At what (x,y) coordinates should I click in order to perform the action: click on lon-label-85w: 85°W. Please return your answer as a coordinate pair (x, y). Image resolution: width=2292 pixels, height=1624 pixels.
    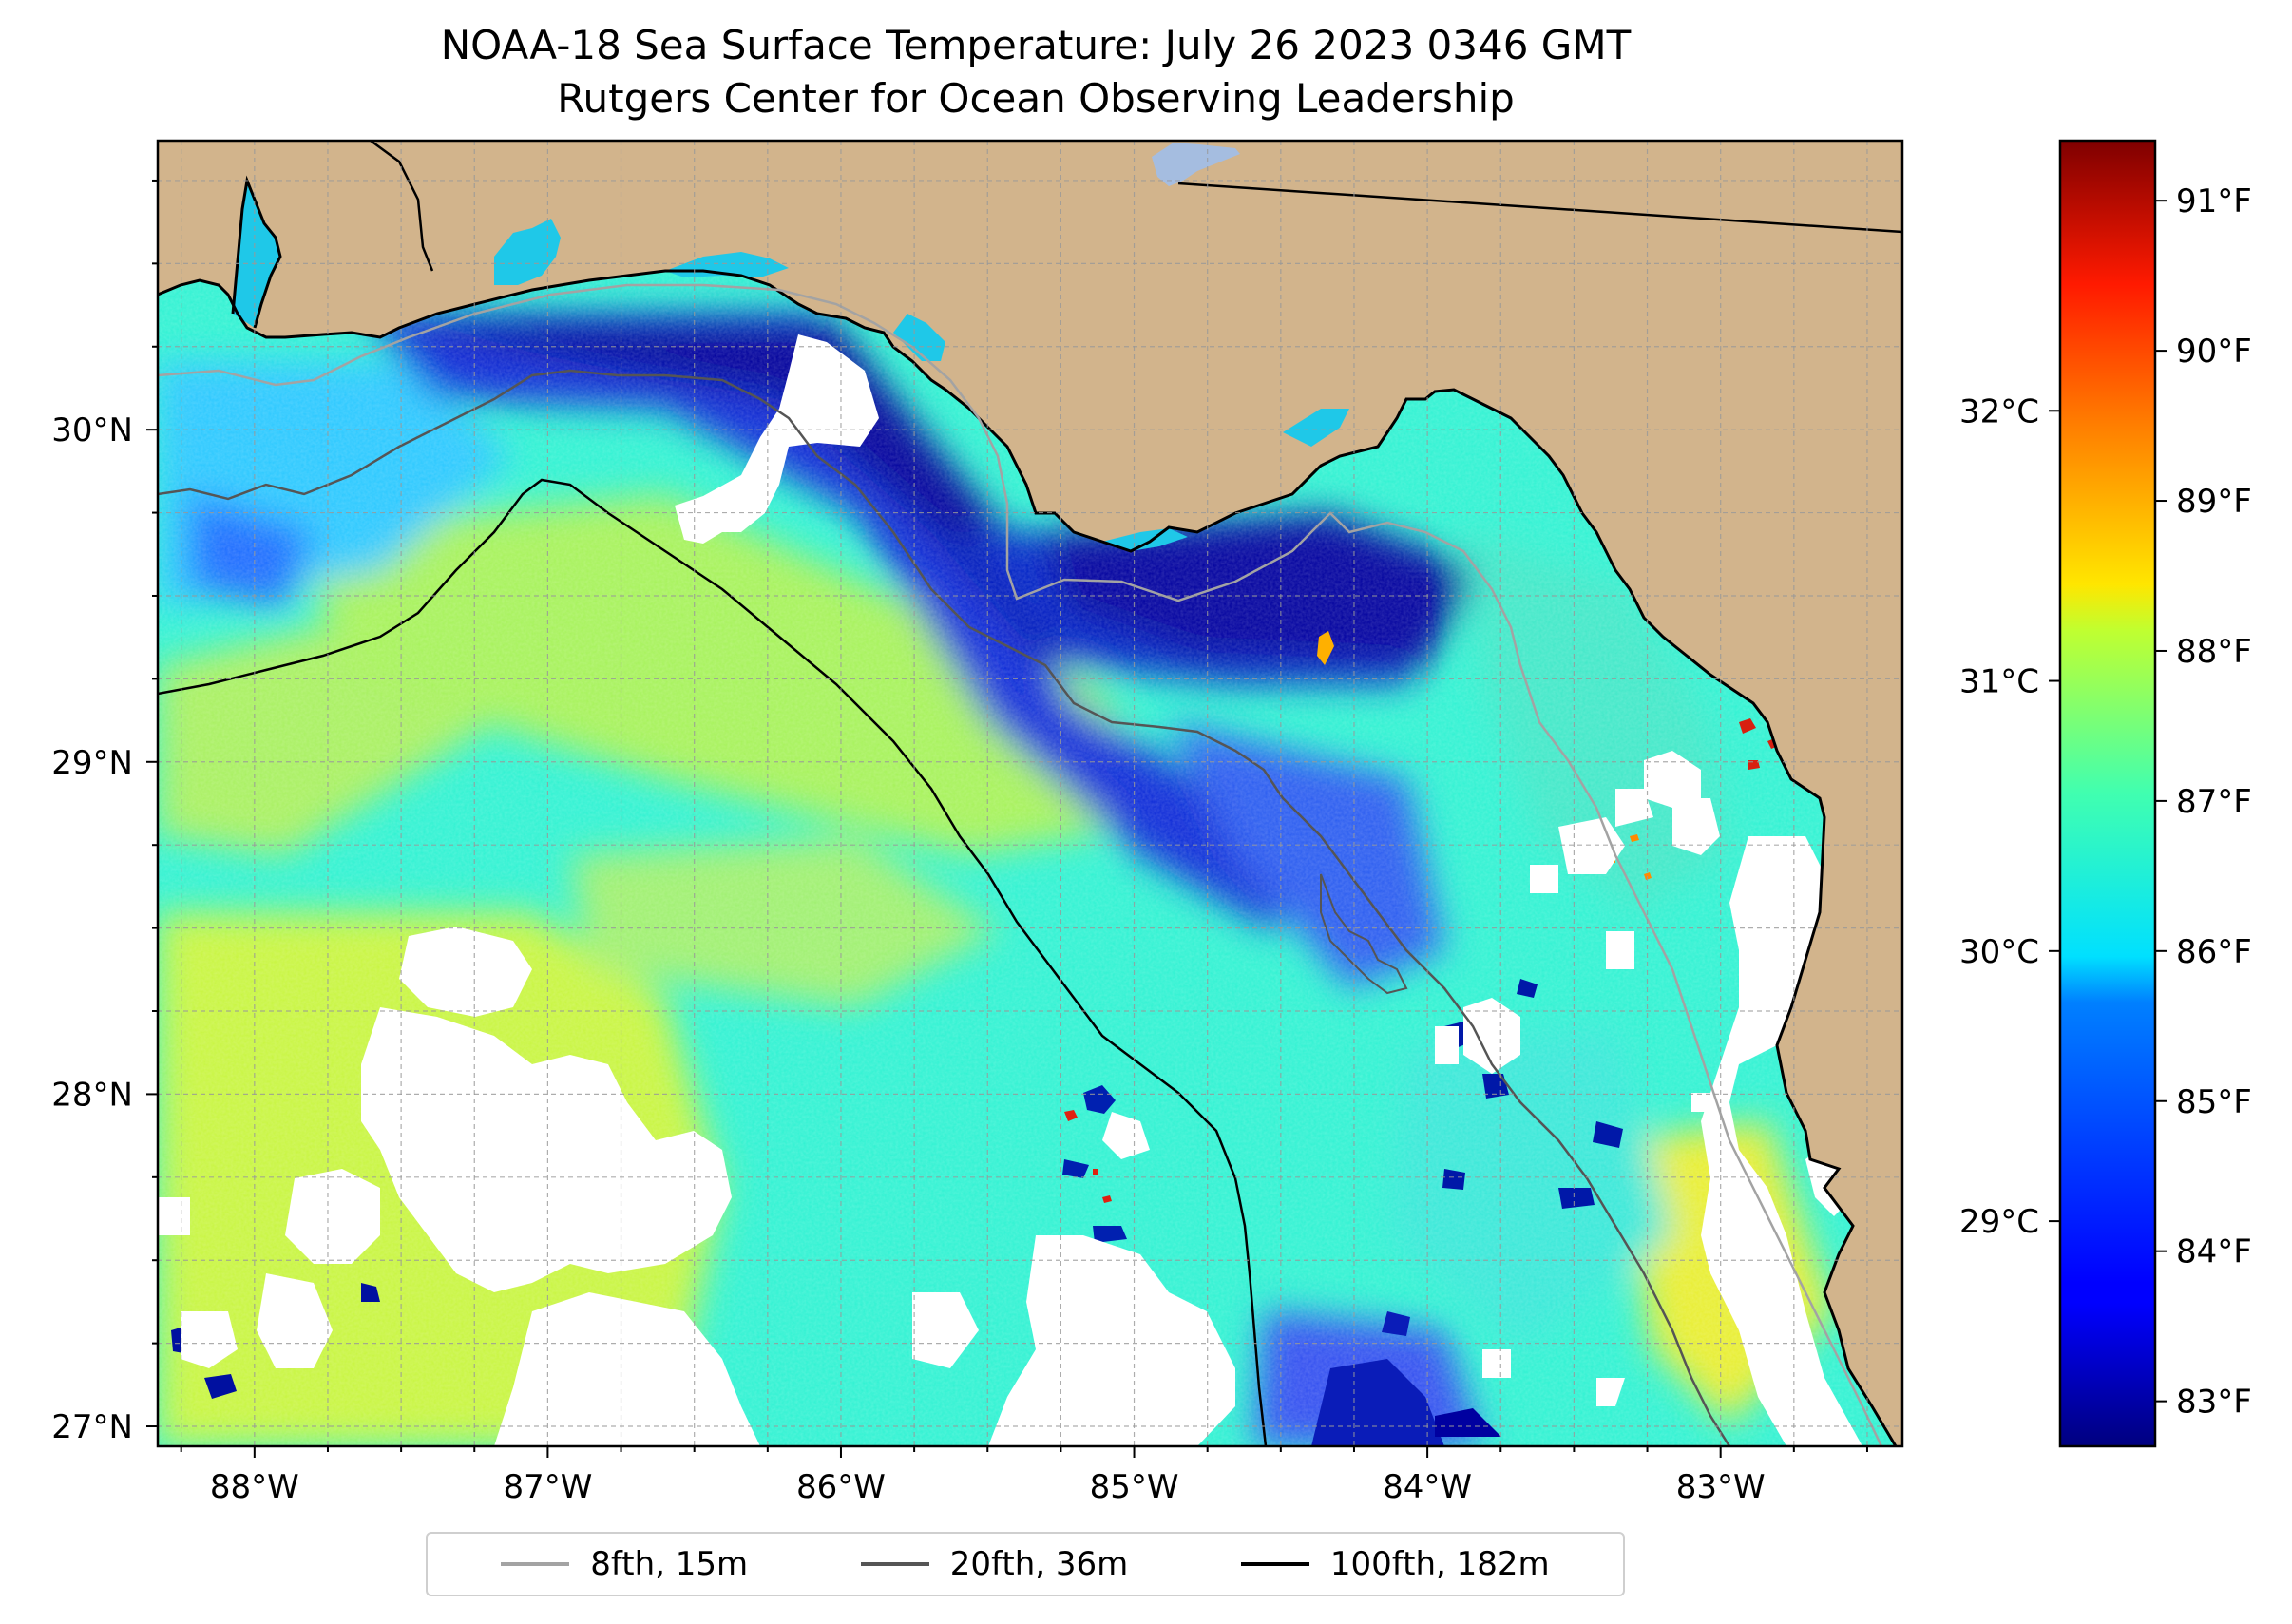
    Looking at the image, I should click on (1134, 1487).